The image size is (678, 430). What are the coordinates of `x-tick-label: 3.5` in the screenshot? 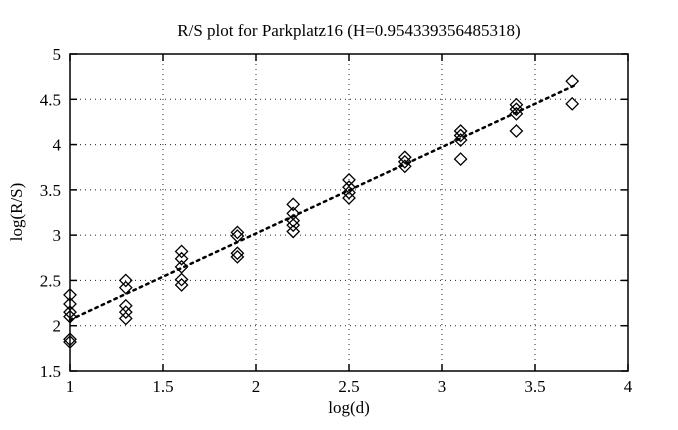 It's located at (534, 386).